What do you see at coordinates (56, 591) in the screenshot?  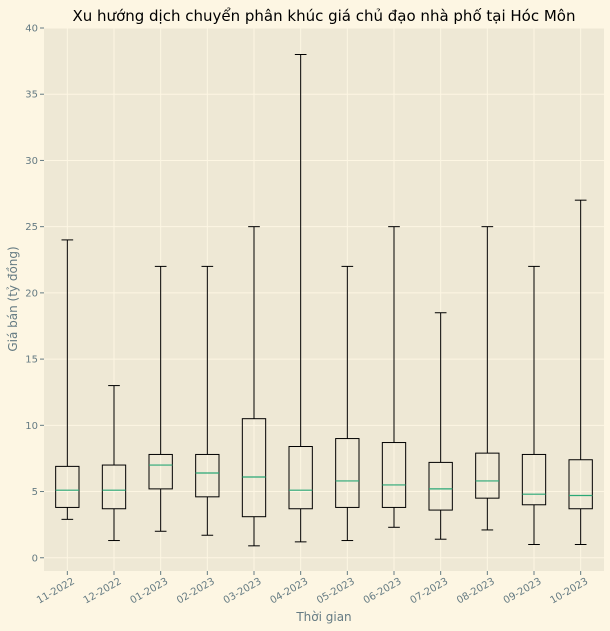 I see `x-tick-label: 11-2022` at bounding box center [56, 591].